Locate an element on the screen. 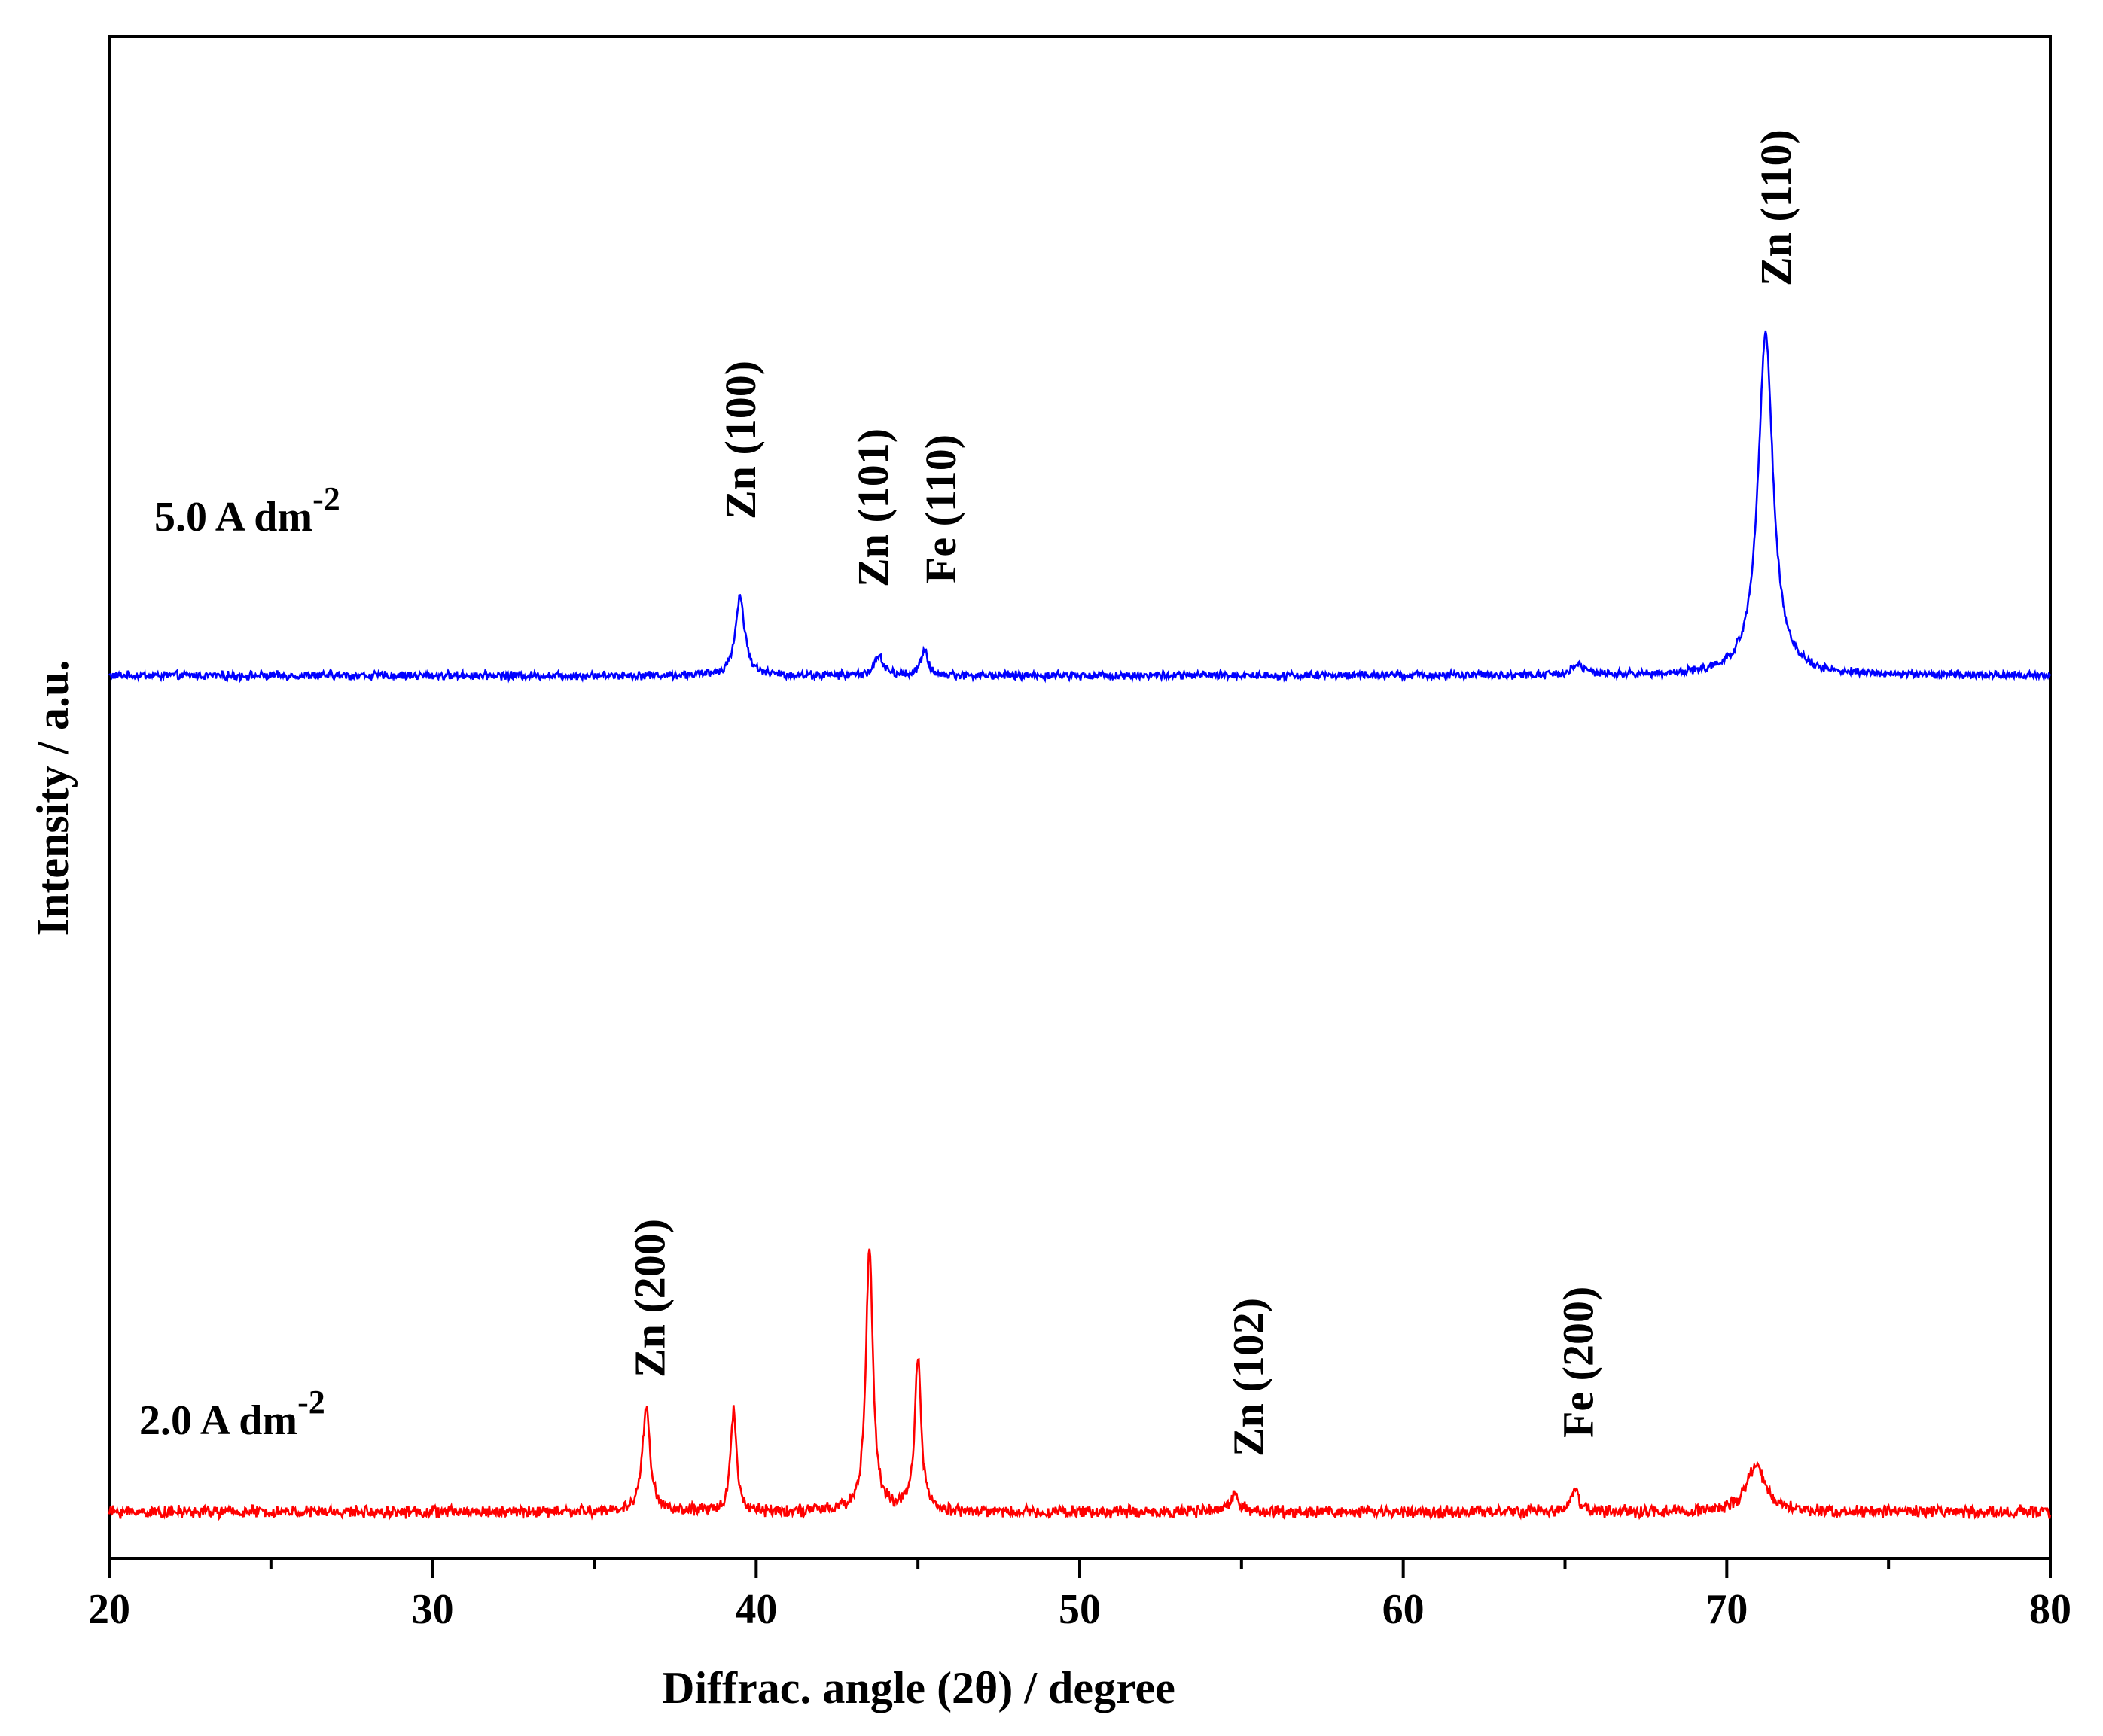 Image resolution: width=2103 pixels, height=1736 pixels. x-tick-label: 50 is located at coordinates (1080, 1609).